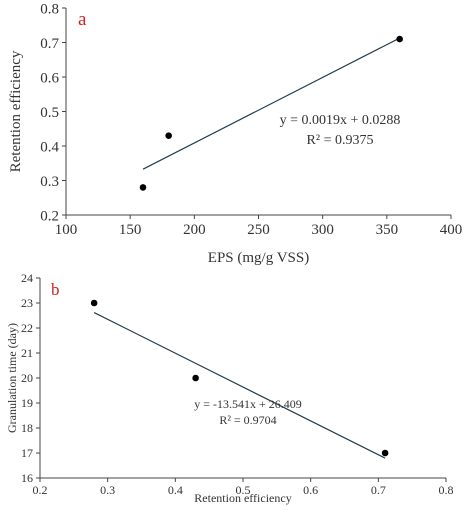 The image size is (474, 510). Describe the element at coordinates (27, 478) in the screenshot. I see `y-tick-label: 16` at that location.